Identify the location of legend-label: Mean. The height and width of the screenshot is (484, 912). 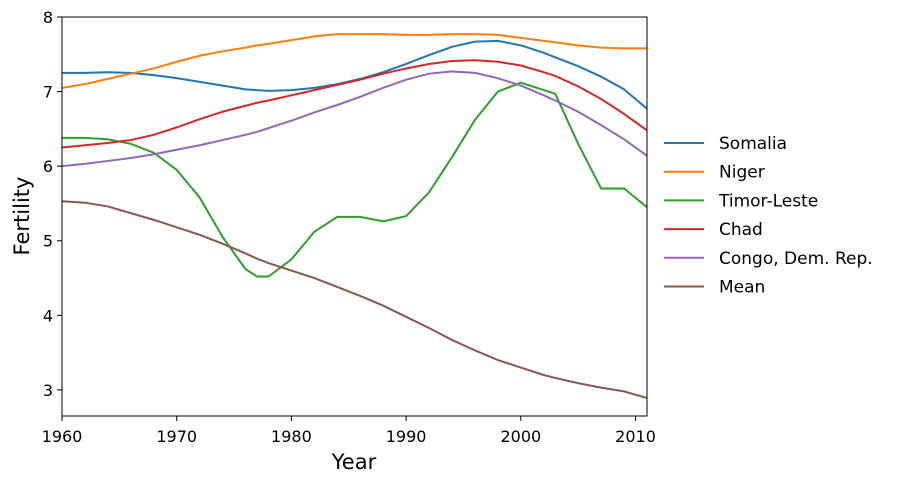
(742, 288).